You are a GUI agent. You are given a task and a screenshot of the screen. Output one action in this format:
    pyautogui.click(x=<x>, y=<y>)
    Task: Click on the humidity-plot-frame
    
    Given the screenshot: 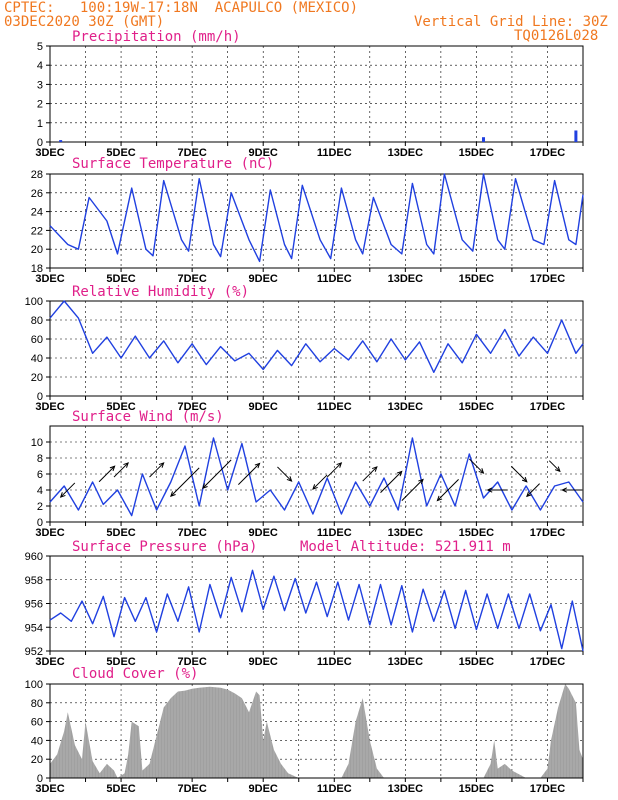 What is the action you would take?
    pyautogui.click(x=316, y=348)
    